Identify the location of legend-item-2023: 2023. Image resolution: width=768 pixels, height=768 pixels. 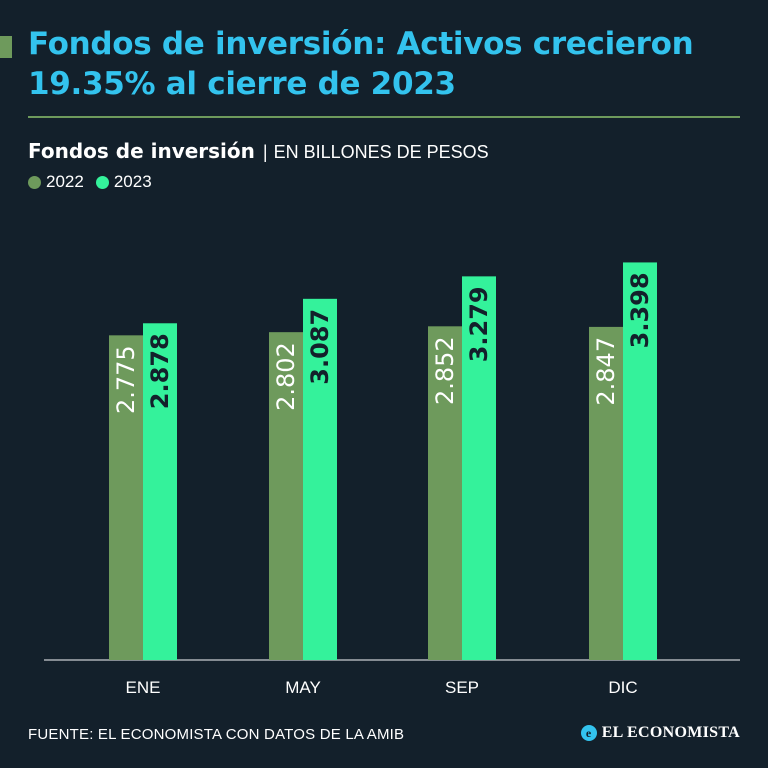
(123, 182).